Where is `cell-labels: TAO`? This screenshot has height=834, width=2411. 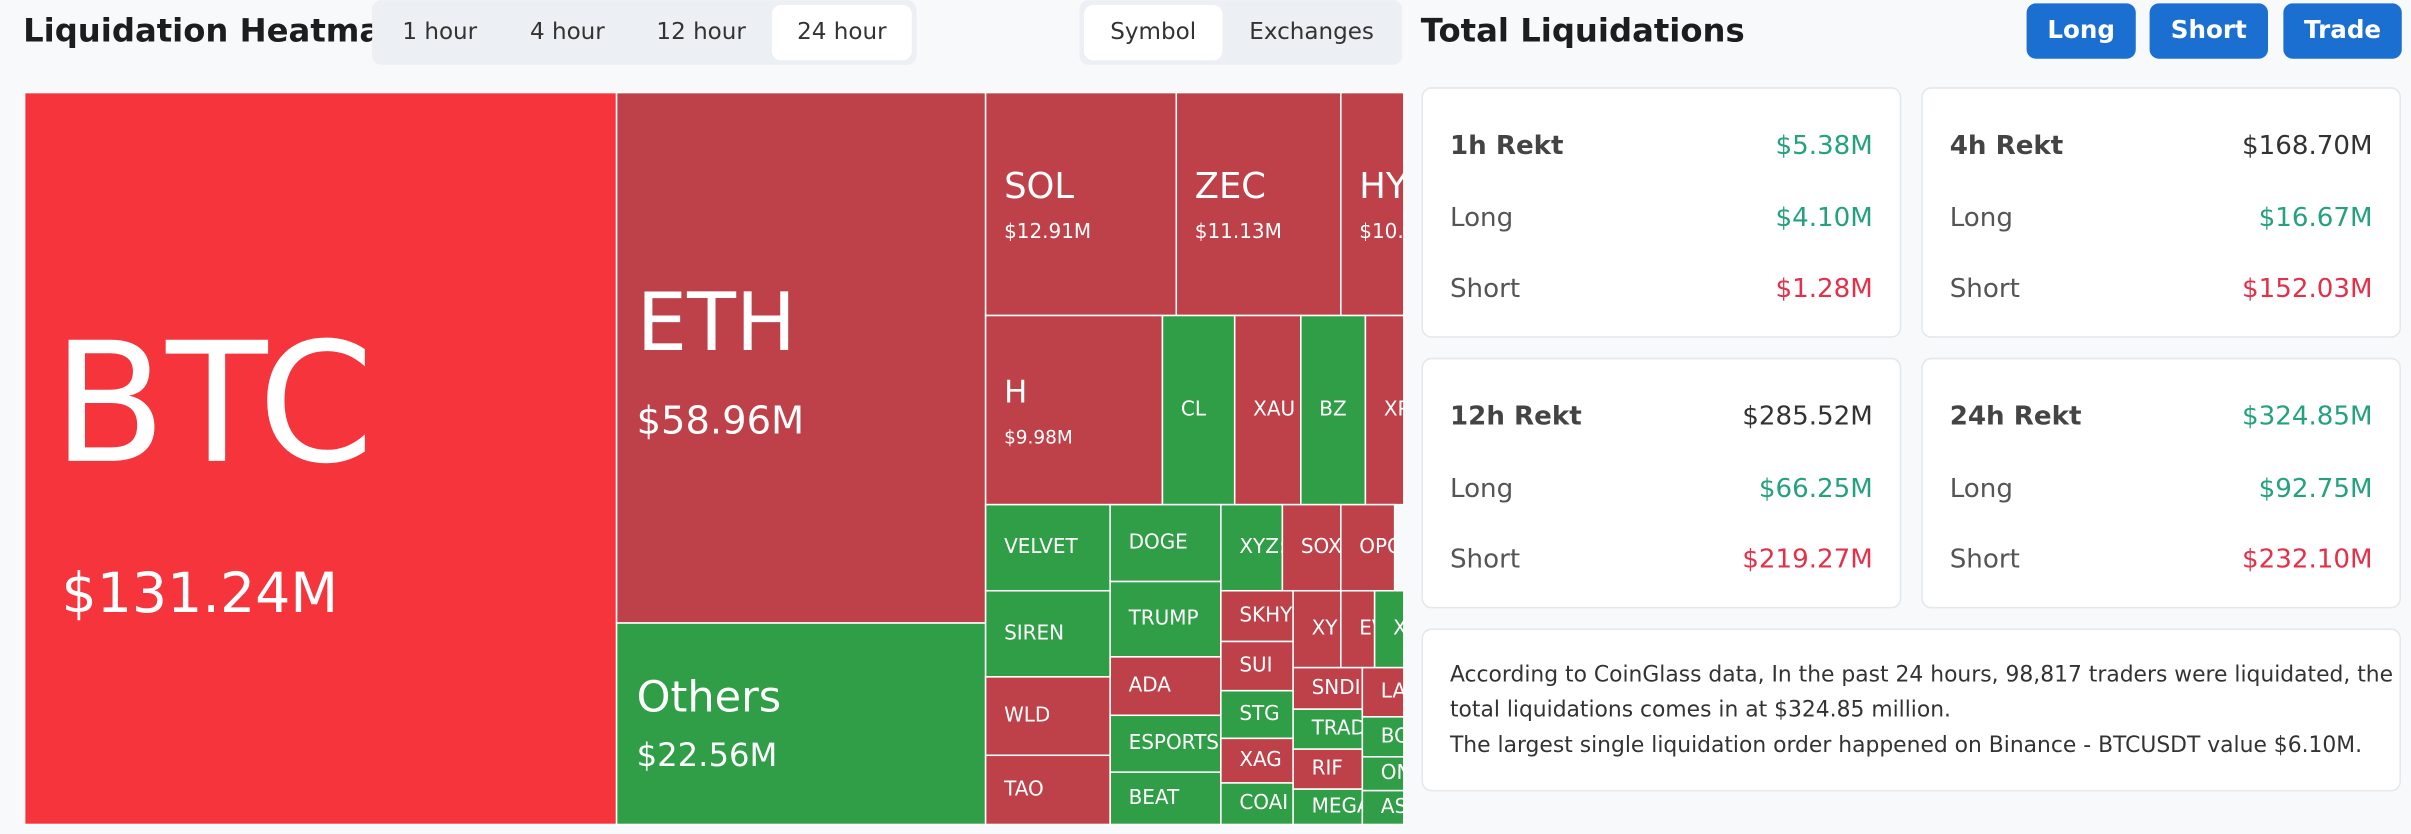
cell-labels: TAO is located at coordinates (1023, 788).